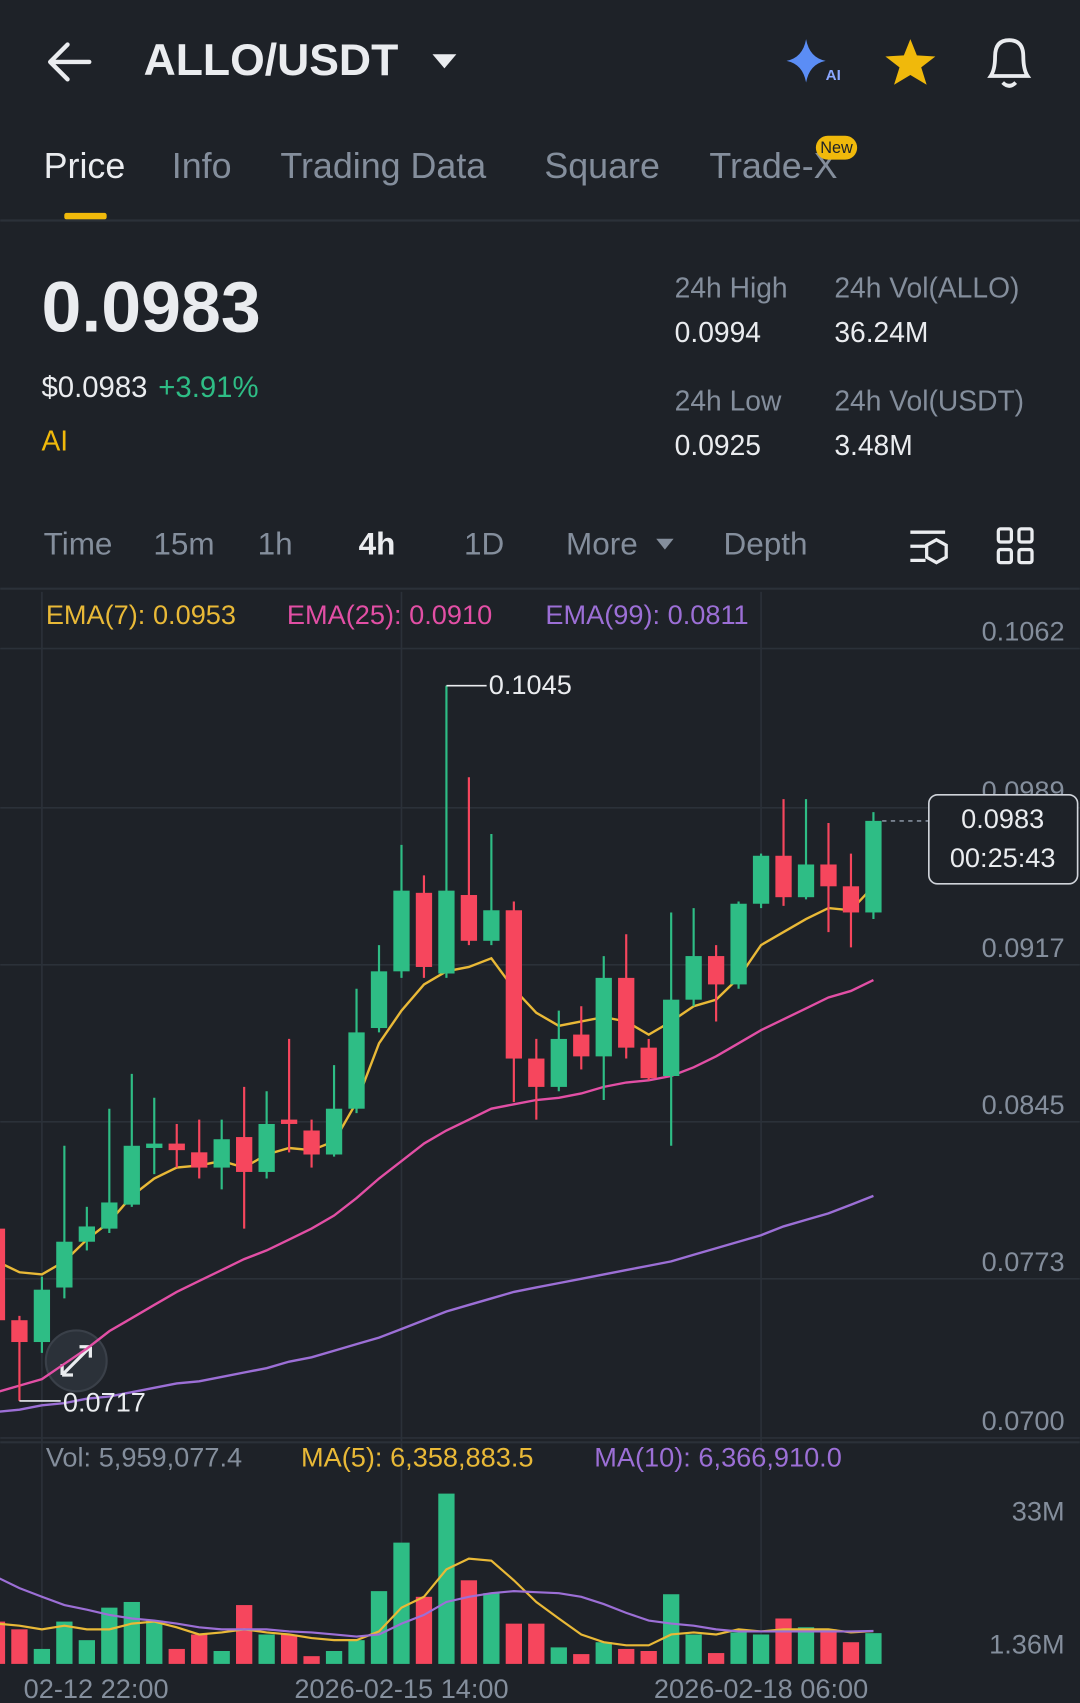 The image size is (1080, 1703). Describe the element at coordinates (708, 614) in the screenshot. I see `legend-value: 0.0811` at that location.